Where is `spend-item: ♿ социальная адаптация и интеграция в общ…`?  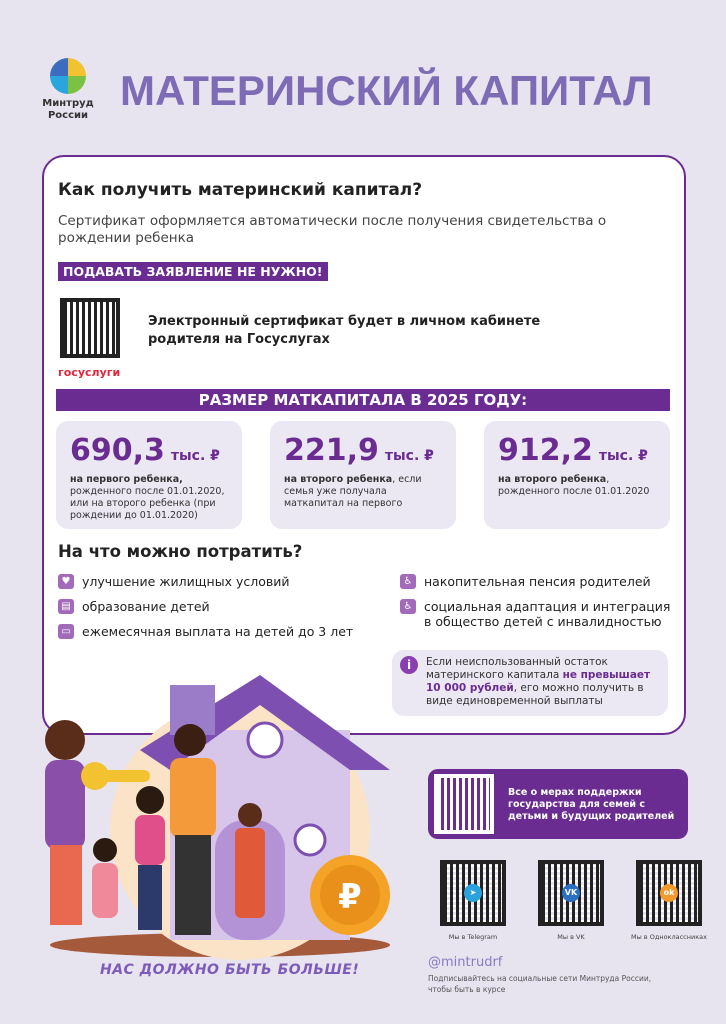 spend-item: ♿ социальная адаптация и интеграция в общ… is located at coordinates (540, 614).